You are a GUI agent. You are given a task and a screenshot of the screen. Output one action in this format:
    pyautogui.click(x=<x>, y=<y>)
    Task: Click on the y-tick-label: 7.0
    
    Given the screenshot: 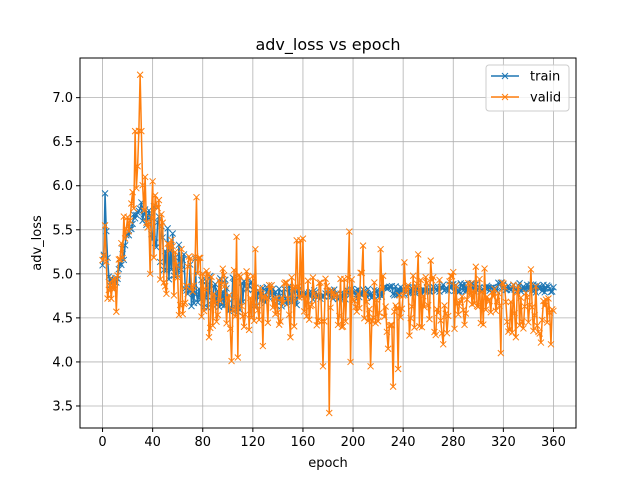 What is the action you would take?
    pyautogui.click(x=62, y=98)
    